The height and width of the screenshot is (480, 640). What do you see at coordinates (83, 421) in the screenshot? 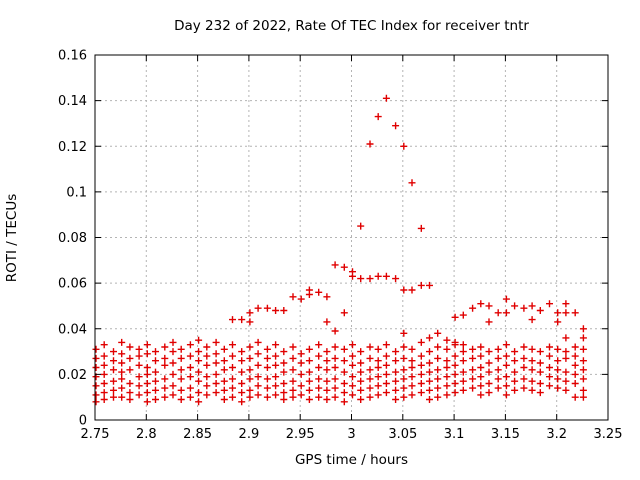
I see `y-tick-label: 0` at bounding box center [83, 421].